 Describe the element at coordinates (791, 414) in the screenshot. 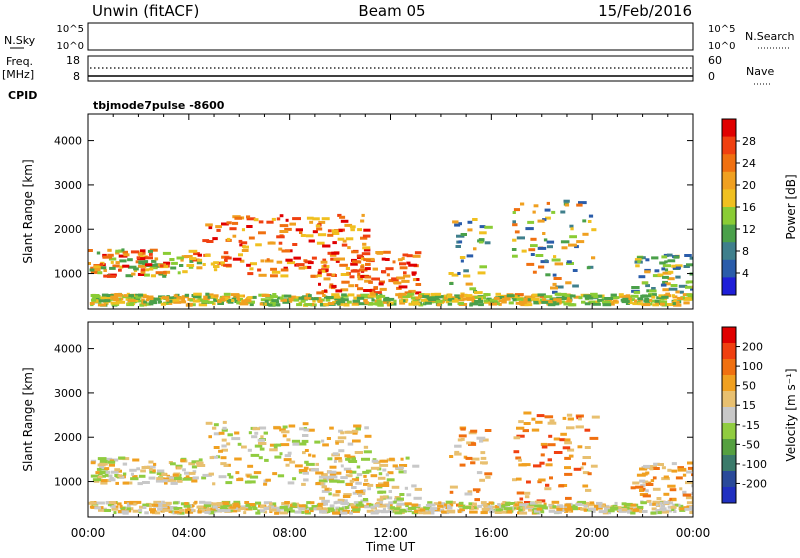

I see `velocity-colorbar-label: Velocity [m s⁻¹]` at that location.